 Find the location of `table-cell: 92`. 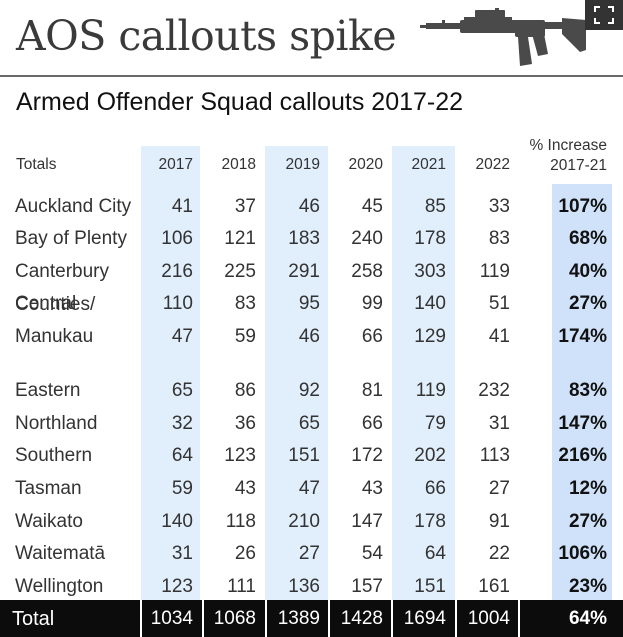

table-cell: 92 is located at coordinates (309, 390).